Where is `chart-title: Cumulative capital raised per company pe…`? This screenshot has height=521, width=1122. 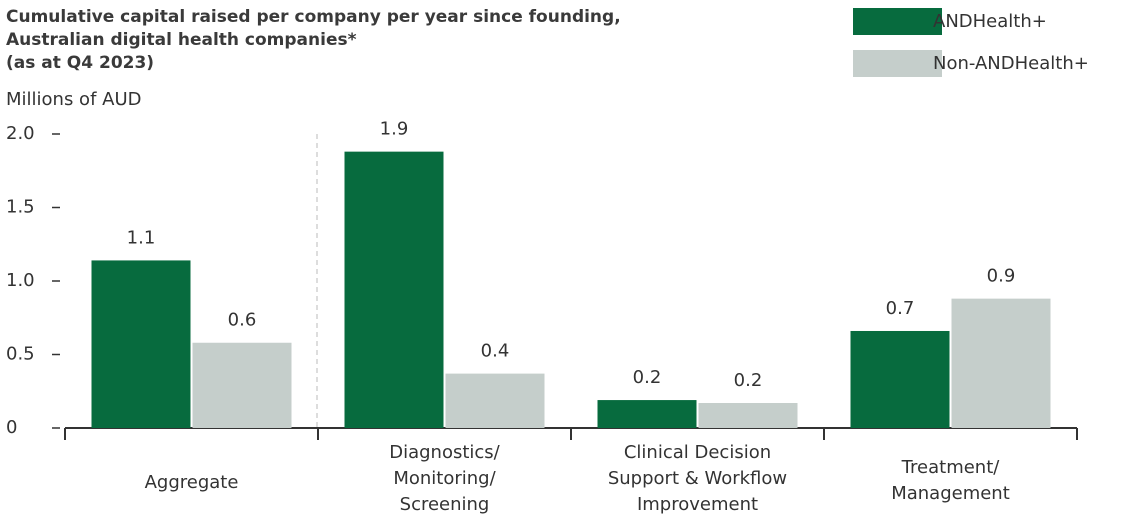 chart-title: Cumulative capital raised per company pe… is located at coordinates (313, 40).